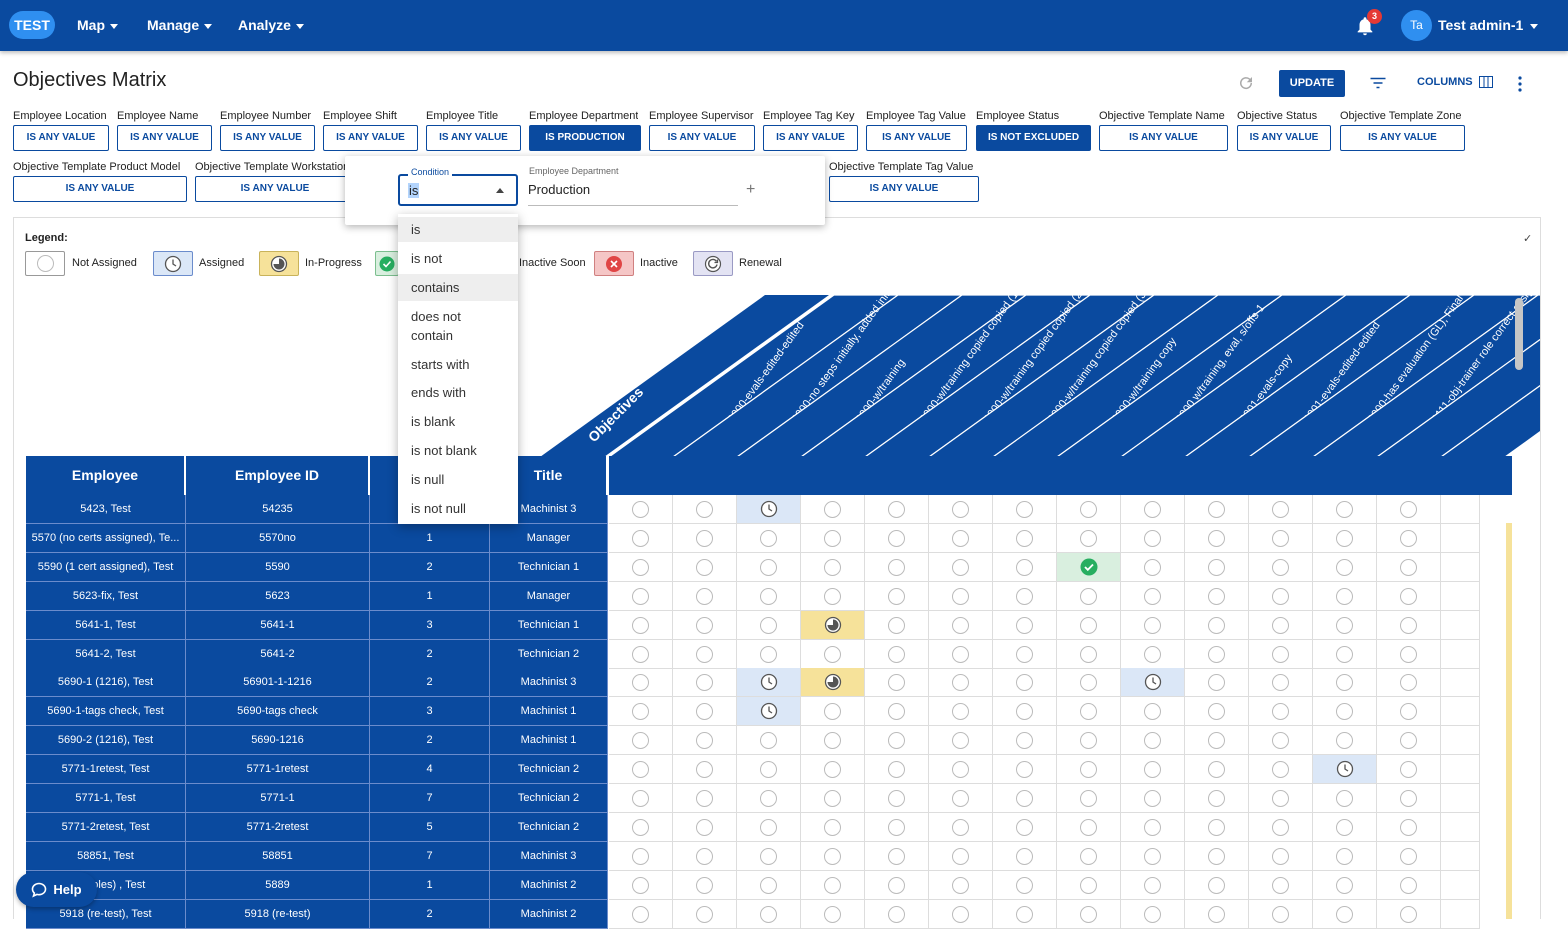 This screenshot has height=929, width=1568. I want to click on employee-id-cell: 5641-2, so click(278, 654).